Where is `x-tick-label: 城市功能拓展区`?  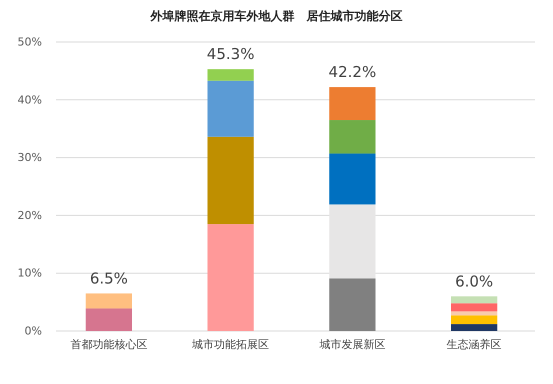 x-tick-label: 城市功能拓展区 is located at coordinates (230, 344).